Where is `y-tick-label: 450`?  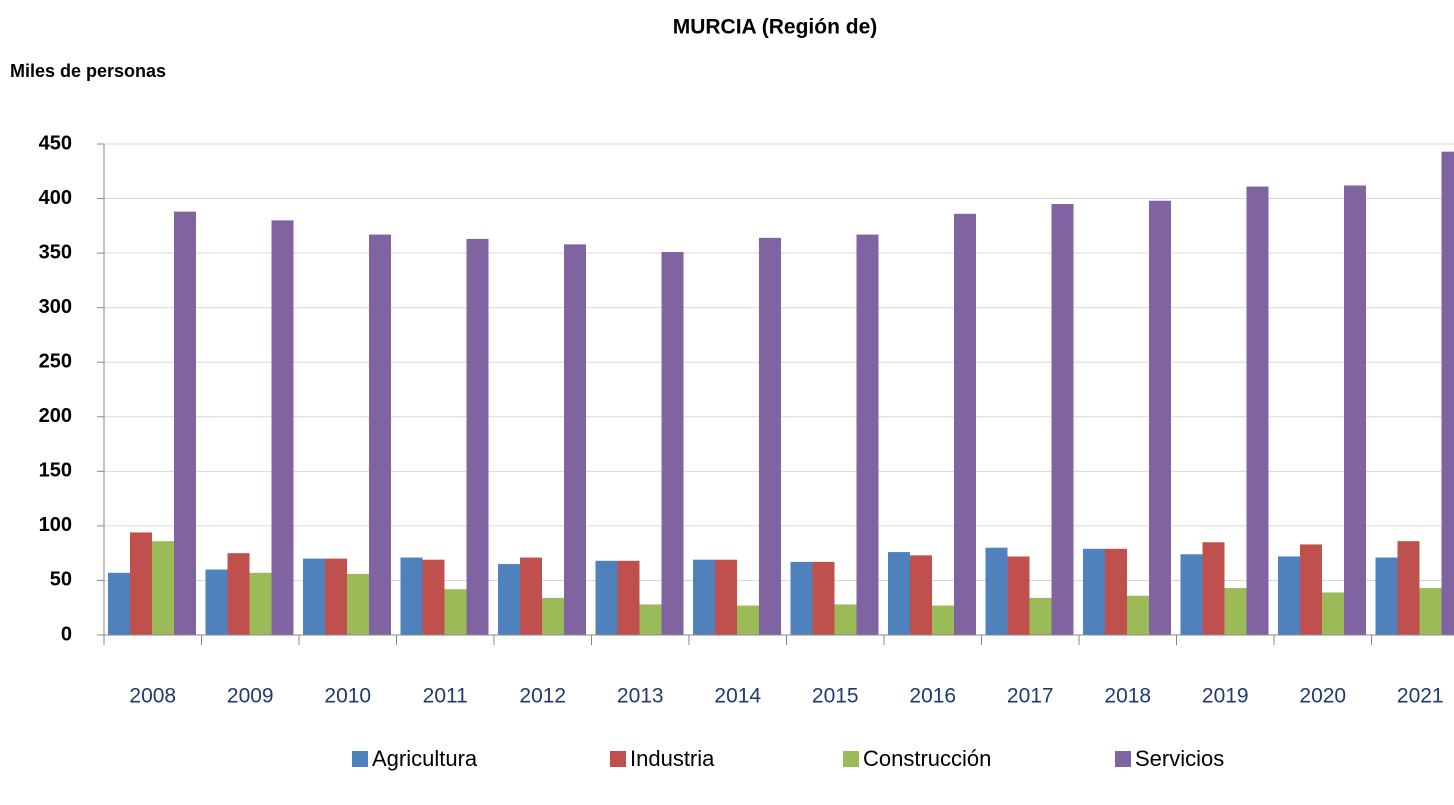 y-tick-label: 450 is located at coordinates (55, 143).